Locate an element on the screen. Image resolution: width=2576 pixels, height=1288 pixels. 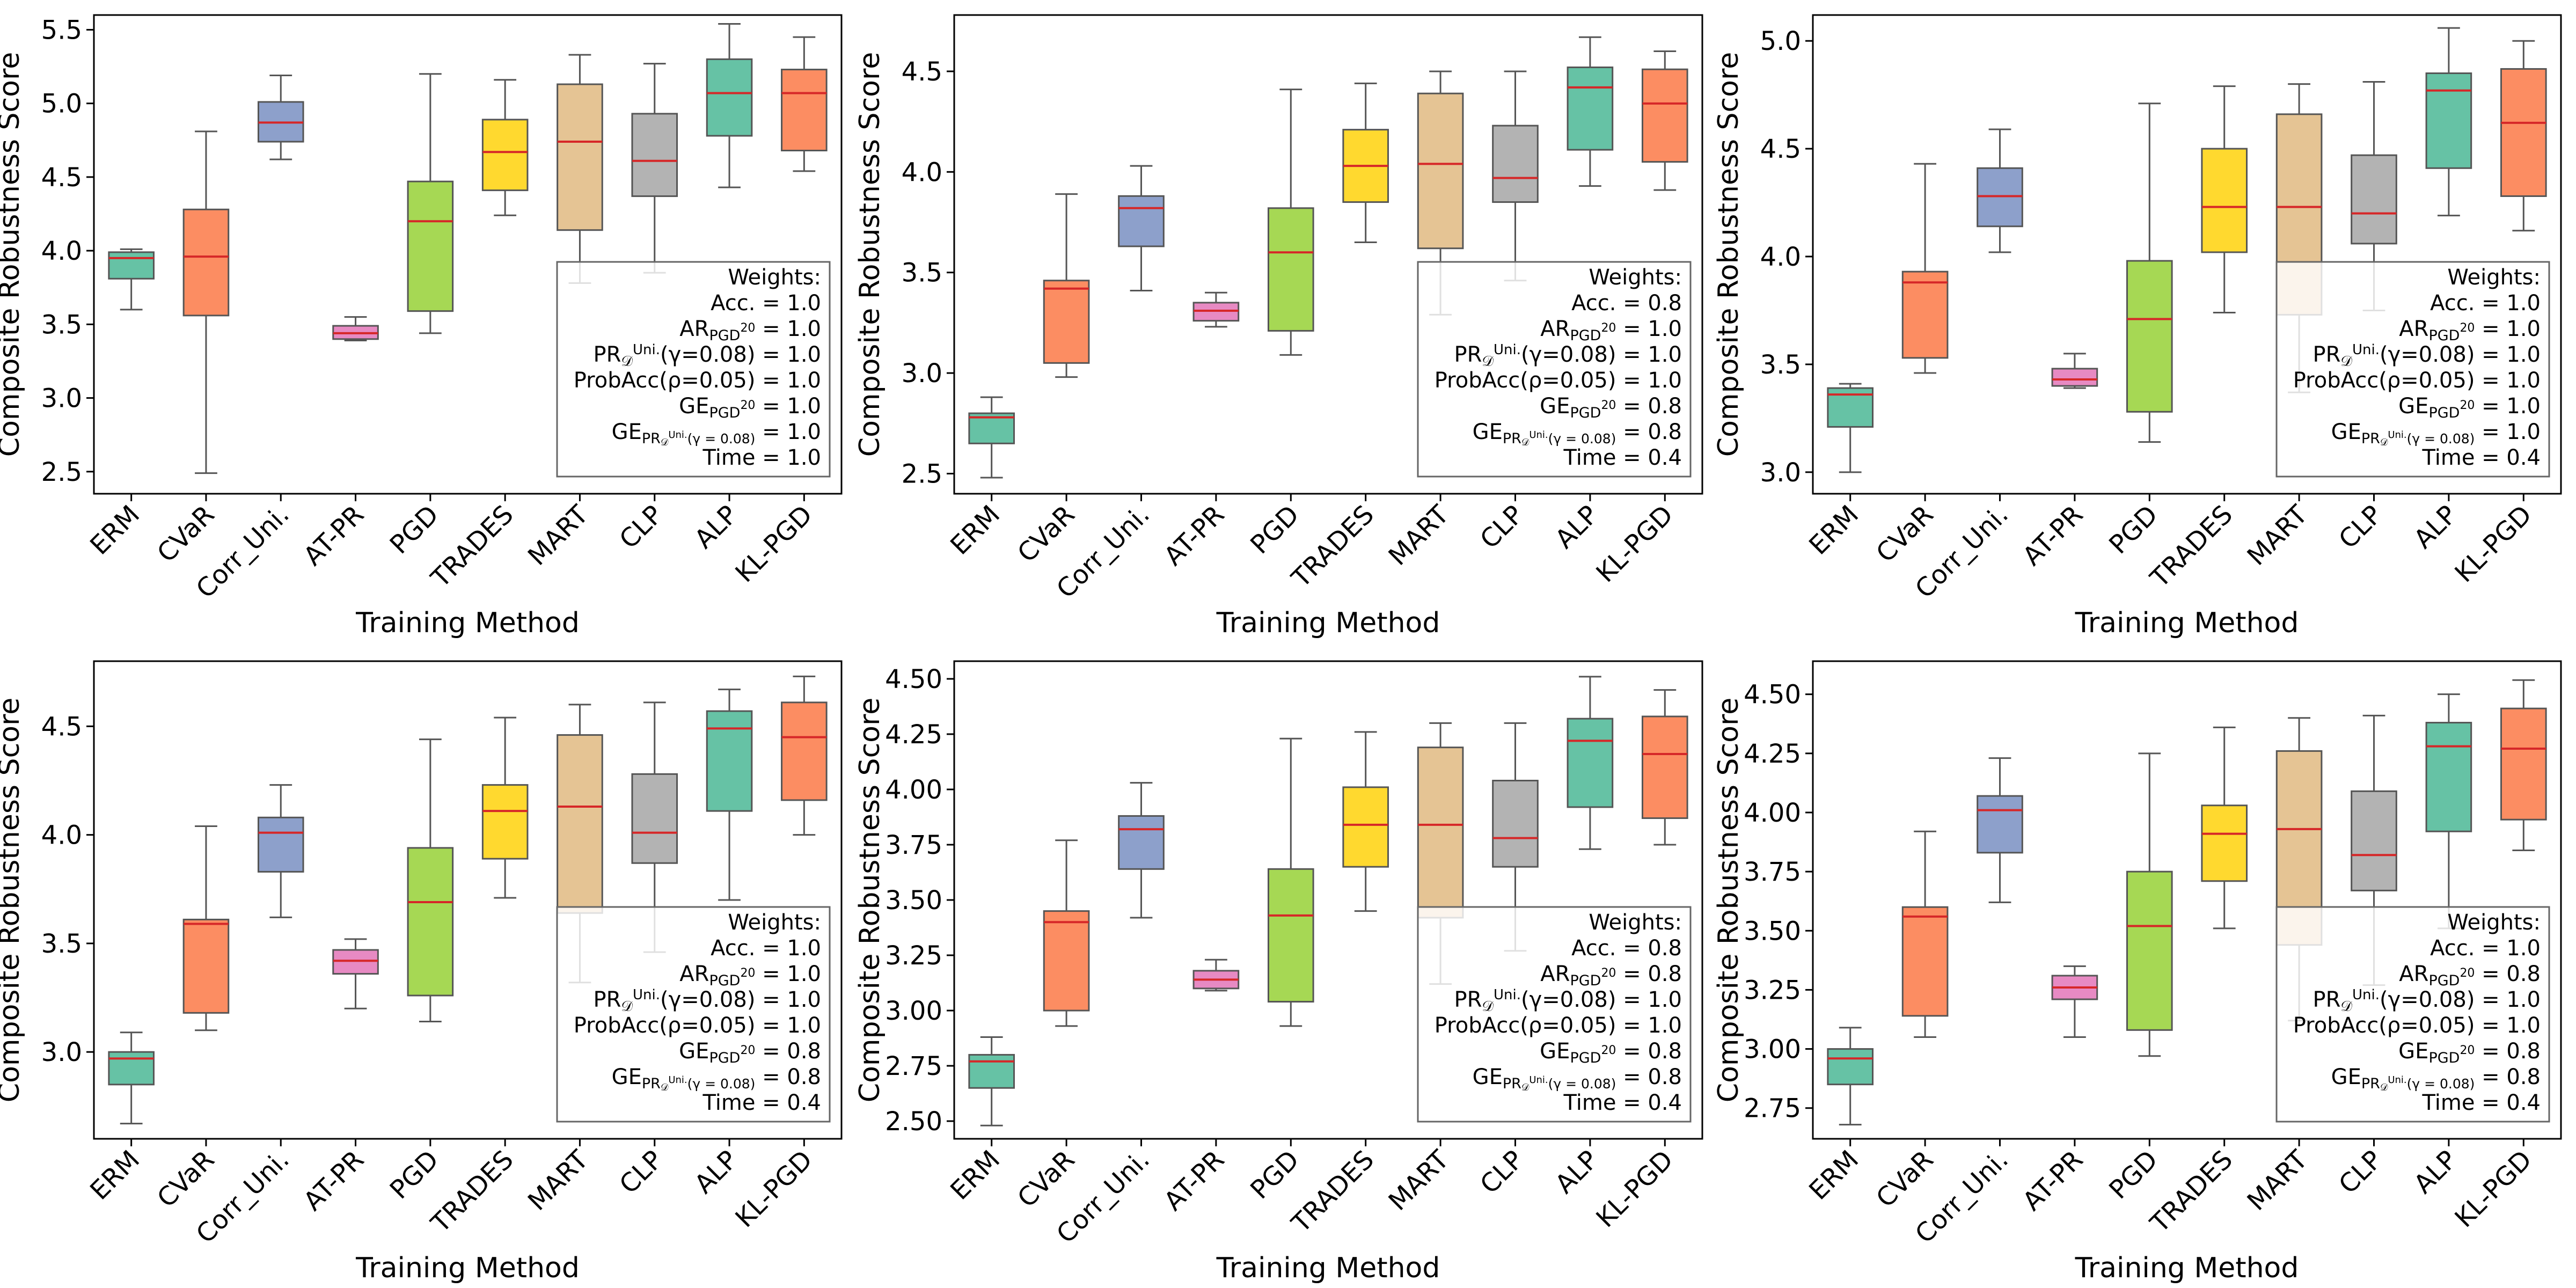
y-tick-label: 3.25 is located at coordinates (1772, 990).